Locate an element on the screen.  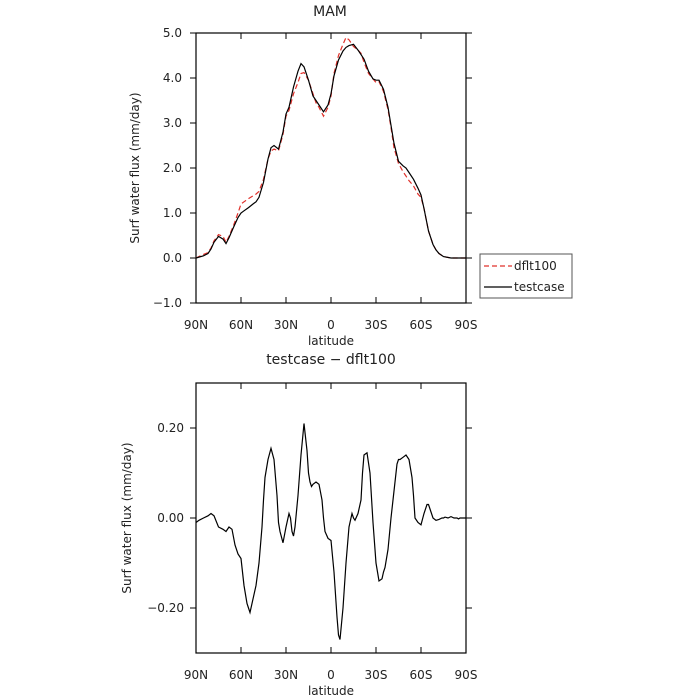
y-tick-label: 3.0 is located at coordinates (172, 123).